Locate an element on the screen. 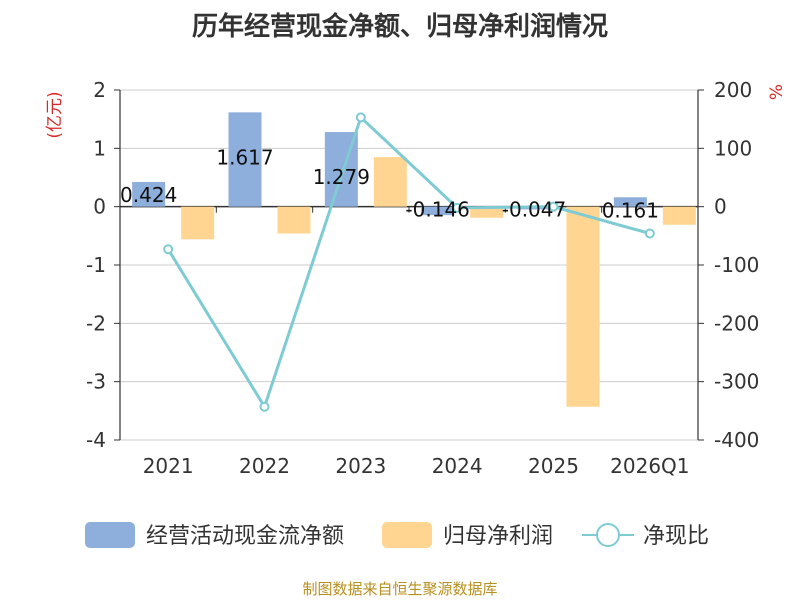  x-tick-label: 2023 is located at coordinates (360, 466).